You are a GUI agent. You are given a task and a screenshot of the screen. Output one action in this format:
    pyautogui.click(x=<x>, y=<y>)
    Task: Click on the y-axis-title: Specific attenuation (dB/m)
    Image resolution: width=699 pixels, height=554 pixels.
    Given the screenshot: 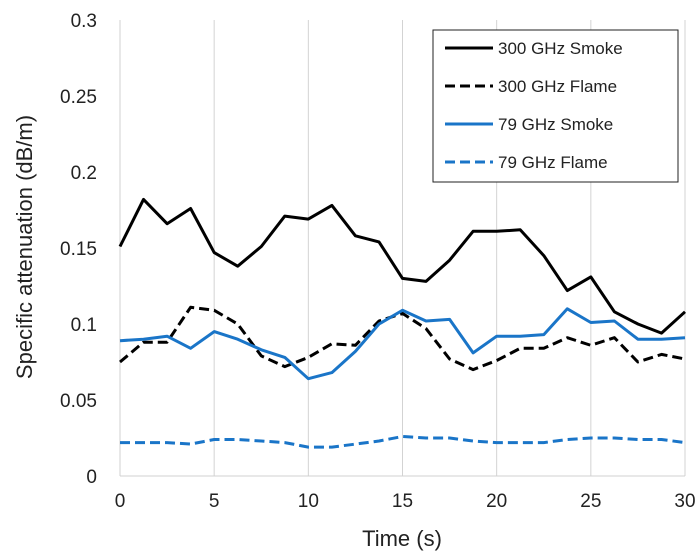 What is the action you would take?
    pyautogui.click(x=24, y=247)
    